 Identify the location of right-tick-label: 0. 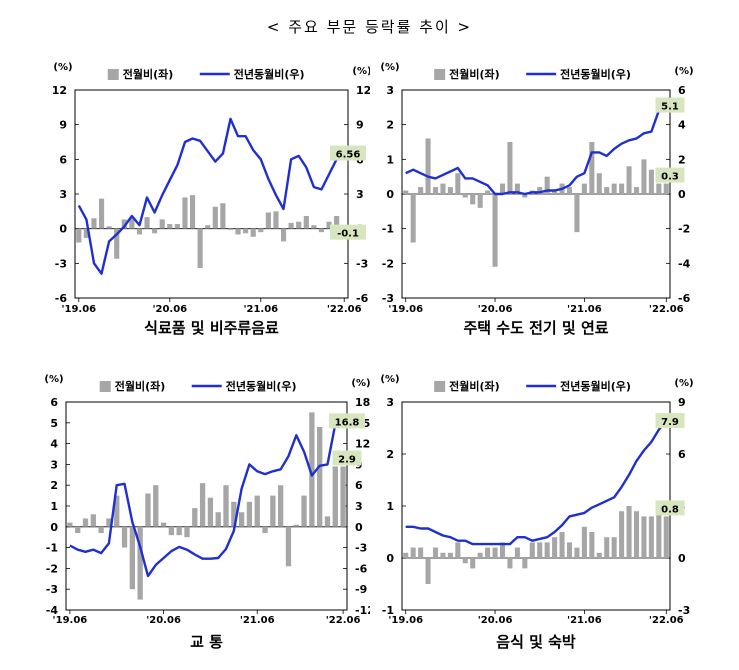
(682, 558).